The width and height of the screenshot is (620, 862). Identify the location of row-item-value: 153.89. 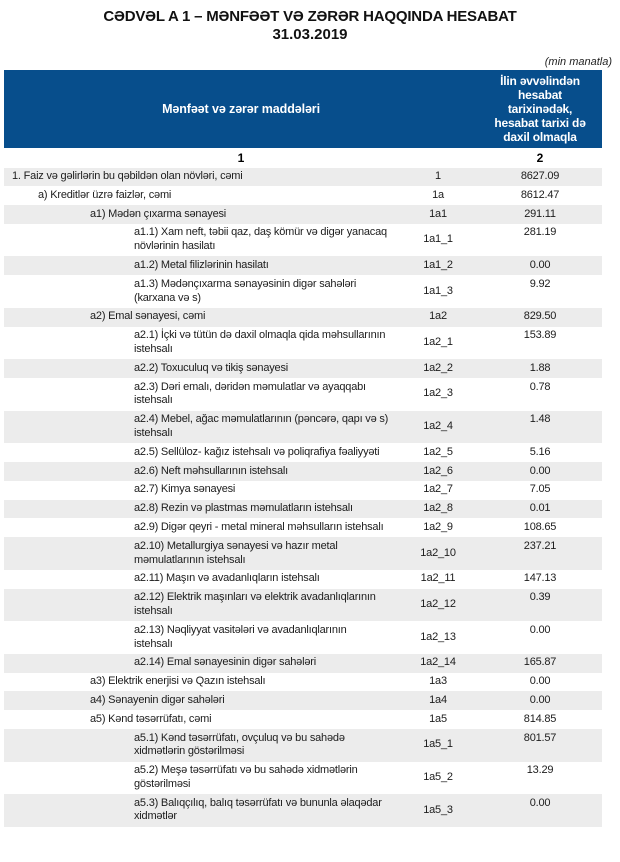
(540, 335).